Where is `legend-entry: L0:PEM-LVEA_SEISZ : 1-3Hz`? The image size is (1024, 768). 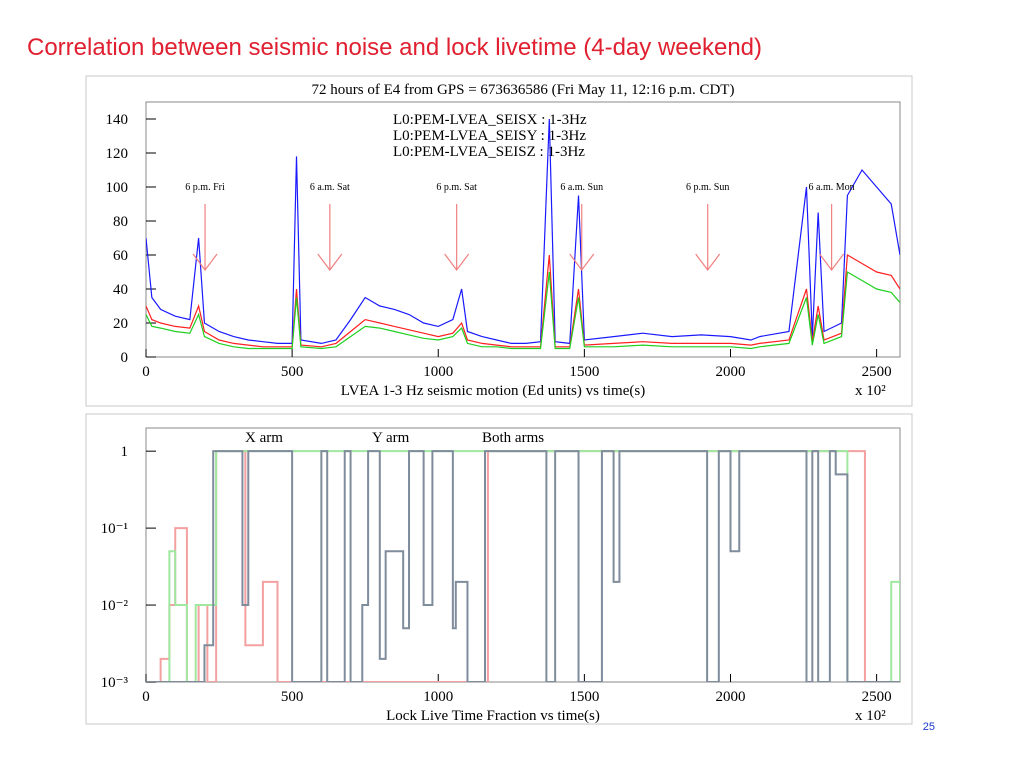 legend-entry: L0:PEM-LVEA_SEISZ : 1-3Hz is located at coordinates (489, 152).